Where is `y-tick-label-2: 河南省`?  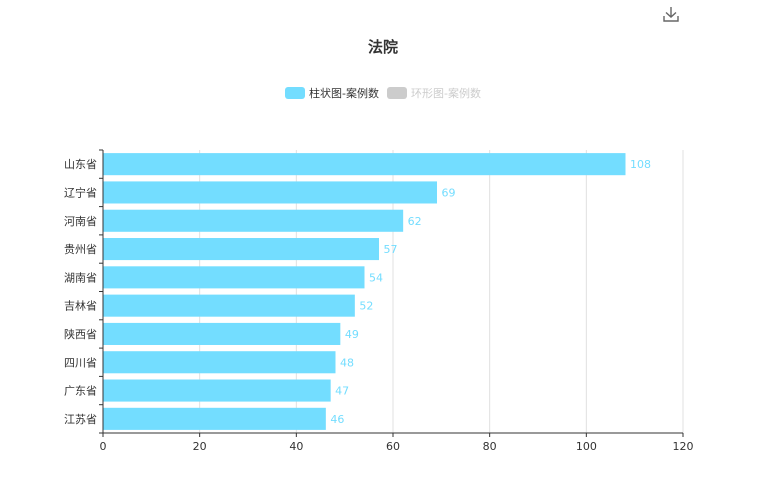
y-tick-label-2: 河南省 is located at coordinates (80, 221).